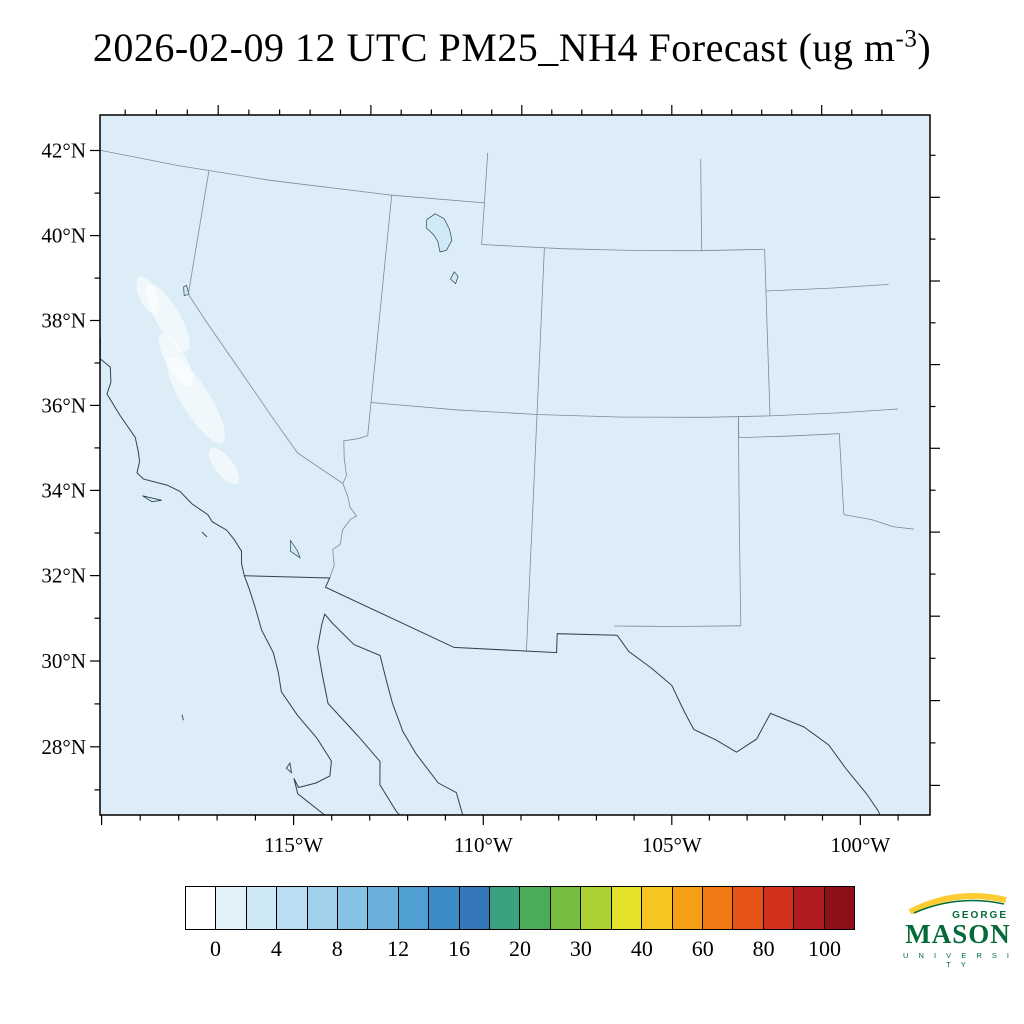 The width and height of the screenshot is (1024, 1024). What do you see at coordinates (63, 405) in the screenshot?
I see `lat-label: 36°N` at bounding box center [63, 405].